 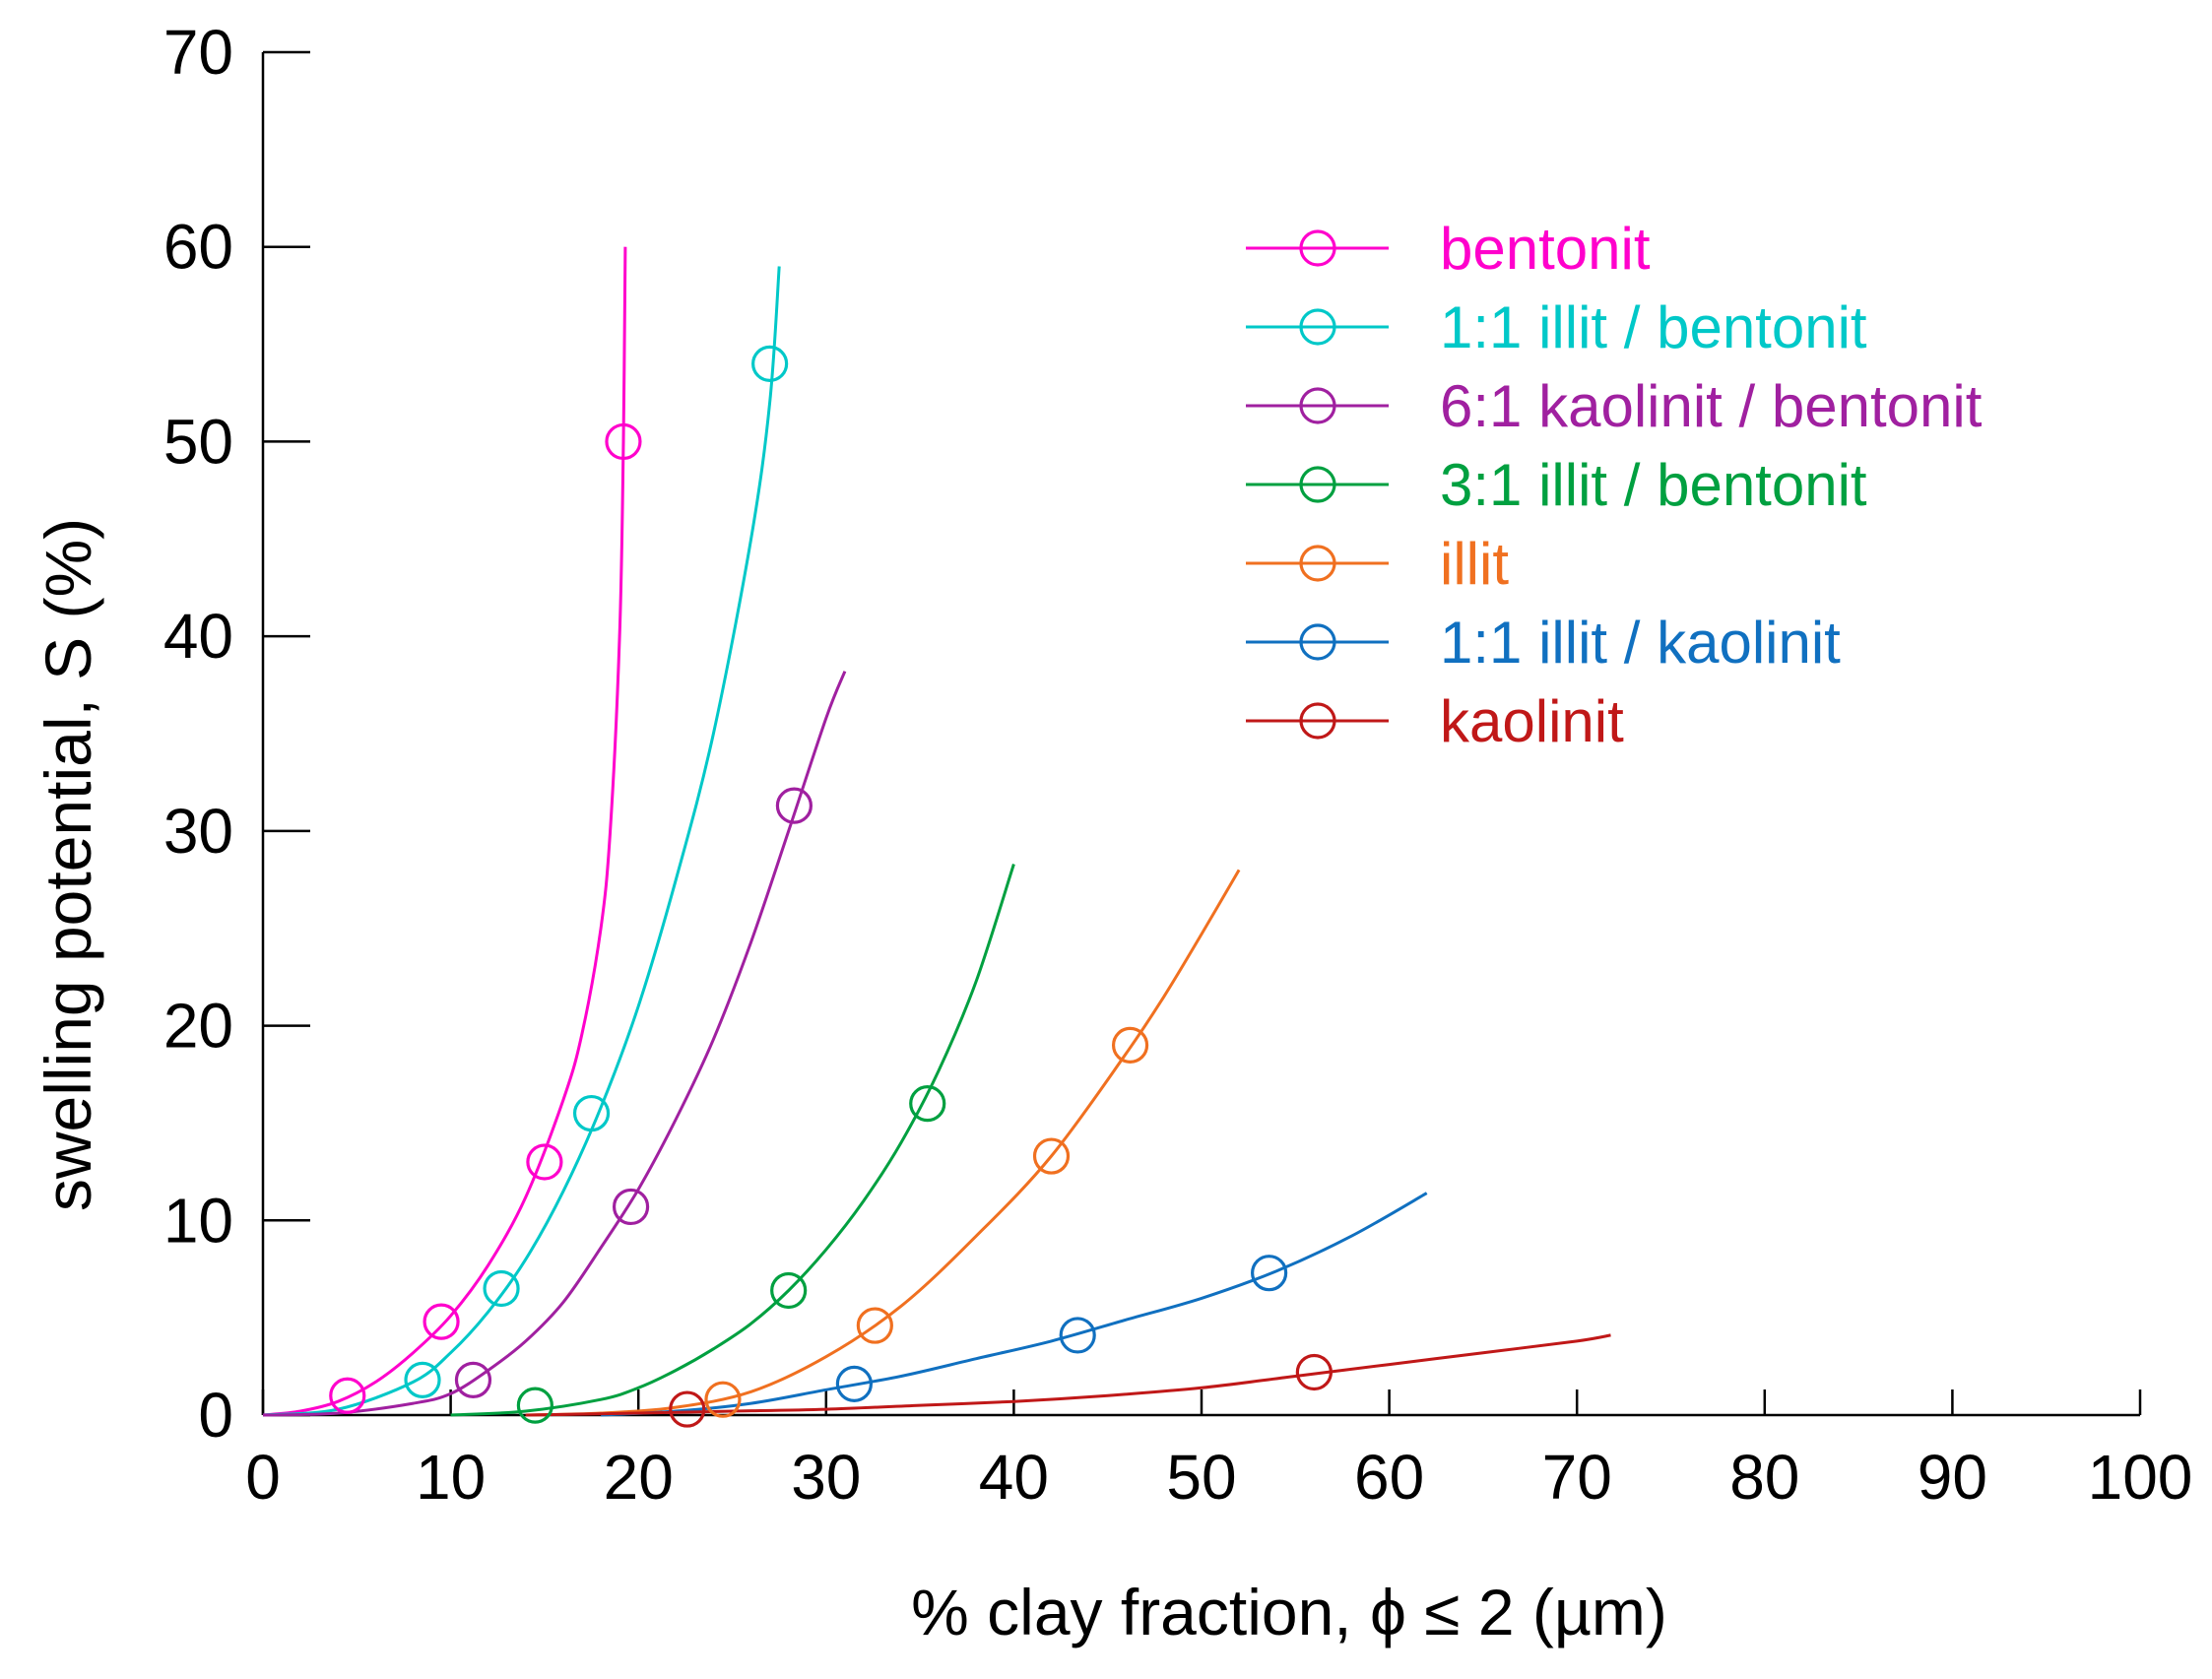 What do you see at coordinates (263, 1477) in the screenshot?
I see `x-tick-label: 0` at bounding box center [263, 1477].